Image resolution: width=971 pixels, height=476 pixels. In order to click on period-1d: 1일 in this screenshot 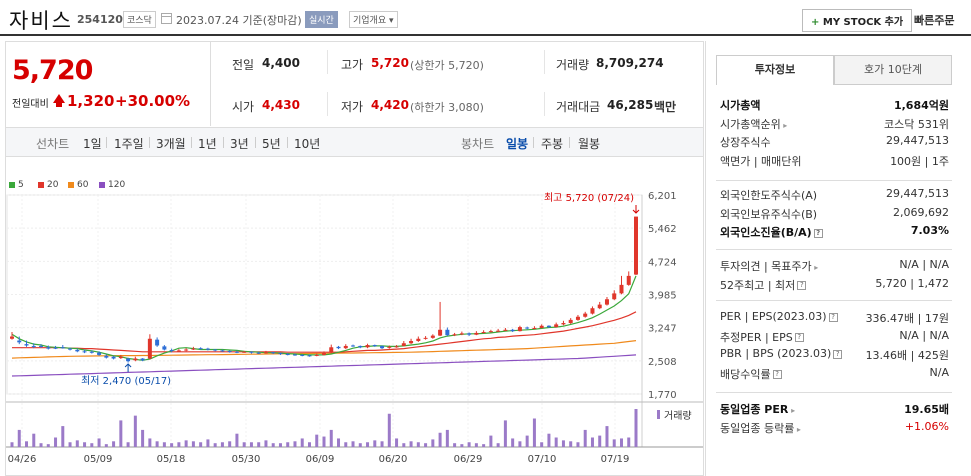, I will do `click(92, 144)`.